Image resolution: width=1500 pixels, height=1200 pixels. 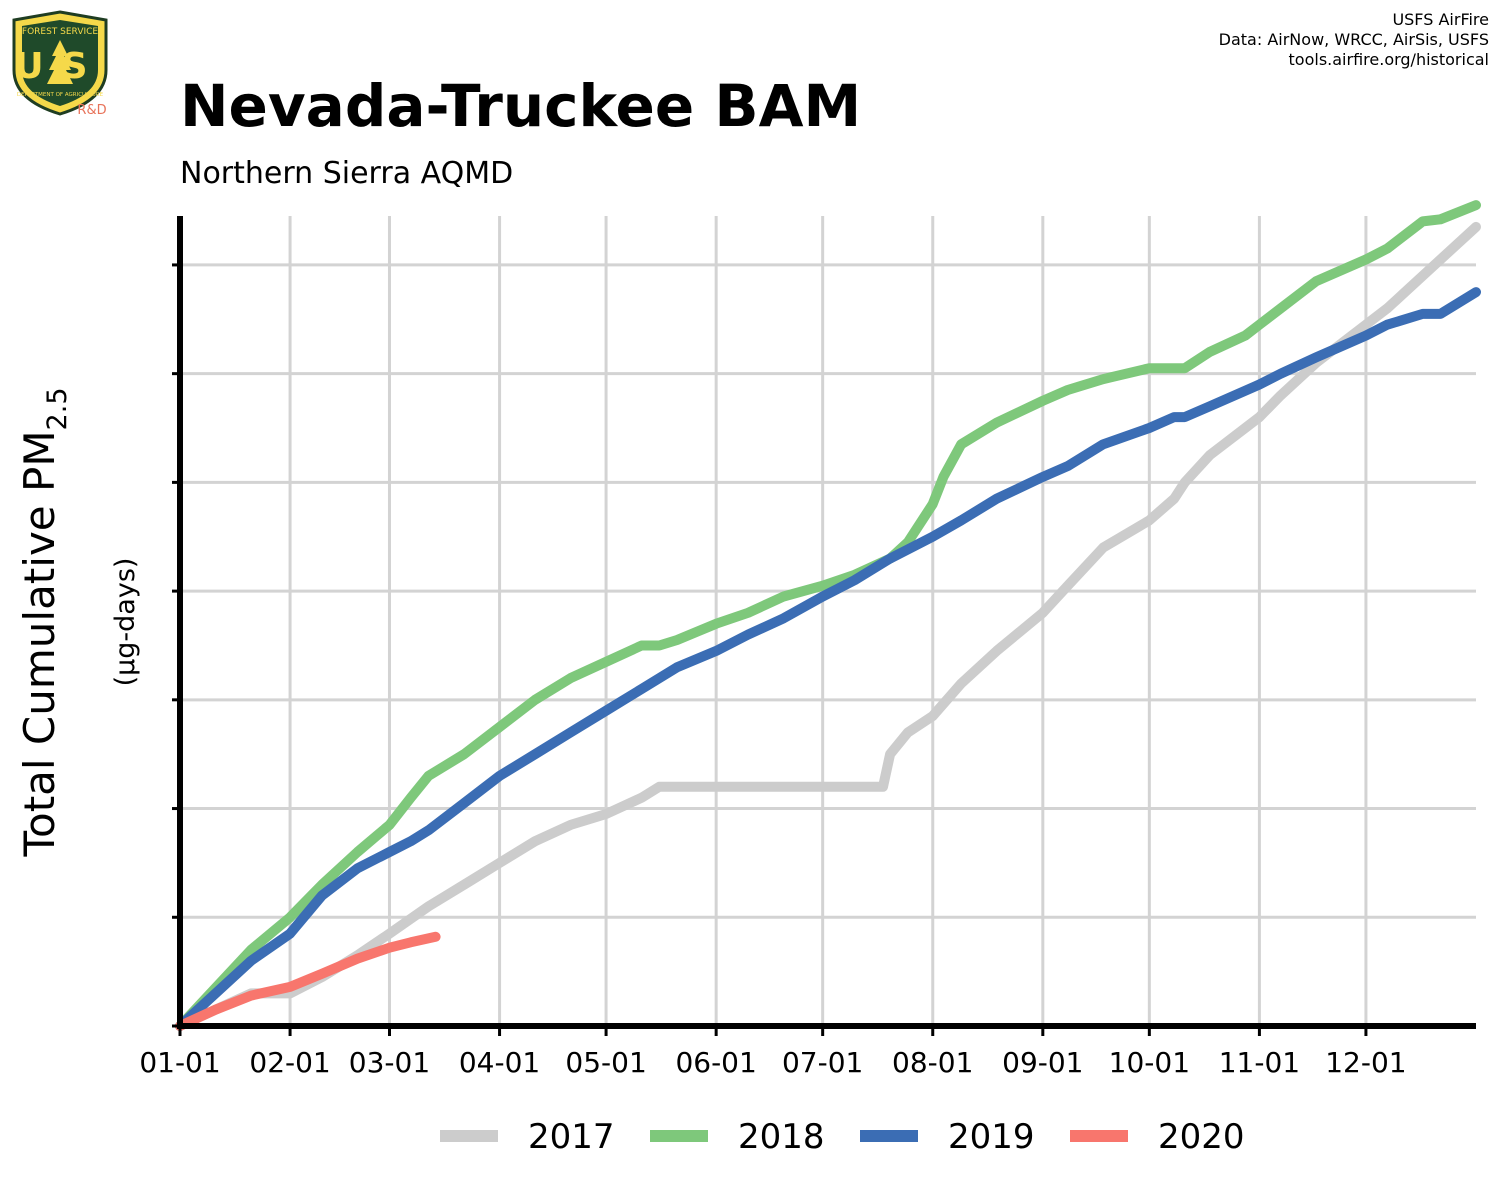 I want to click on tree-icon, so click(x=60, y=62).